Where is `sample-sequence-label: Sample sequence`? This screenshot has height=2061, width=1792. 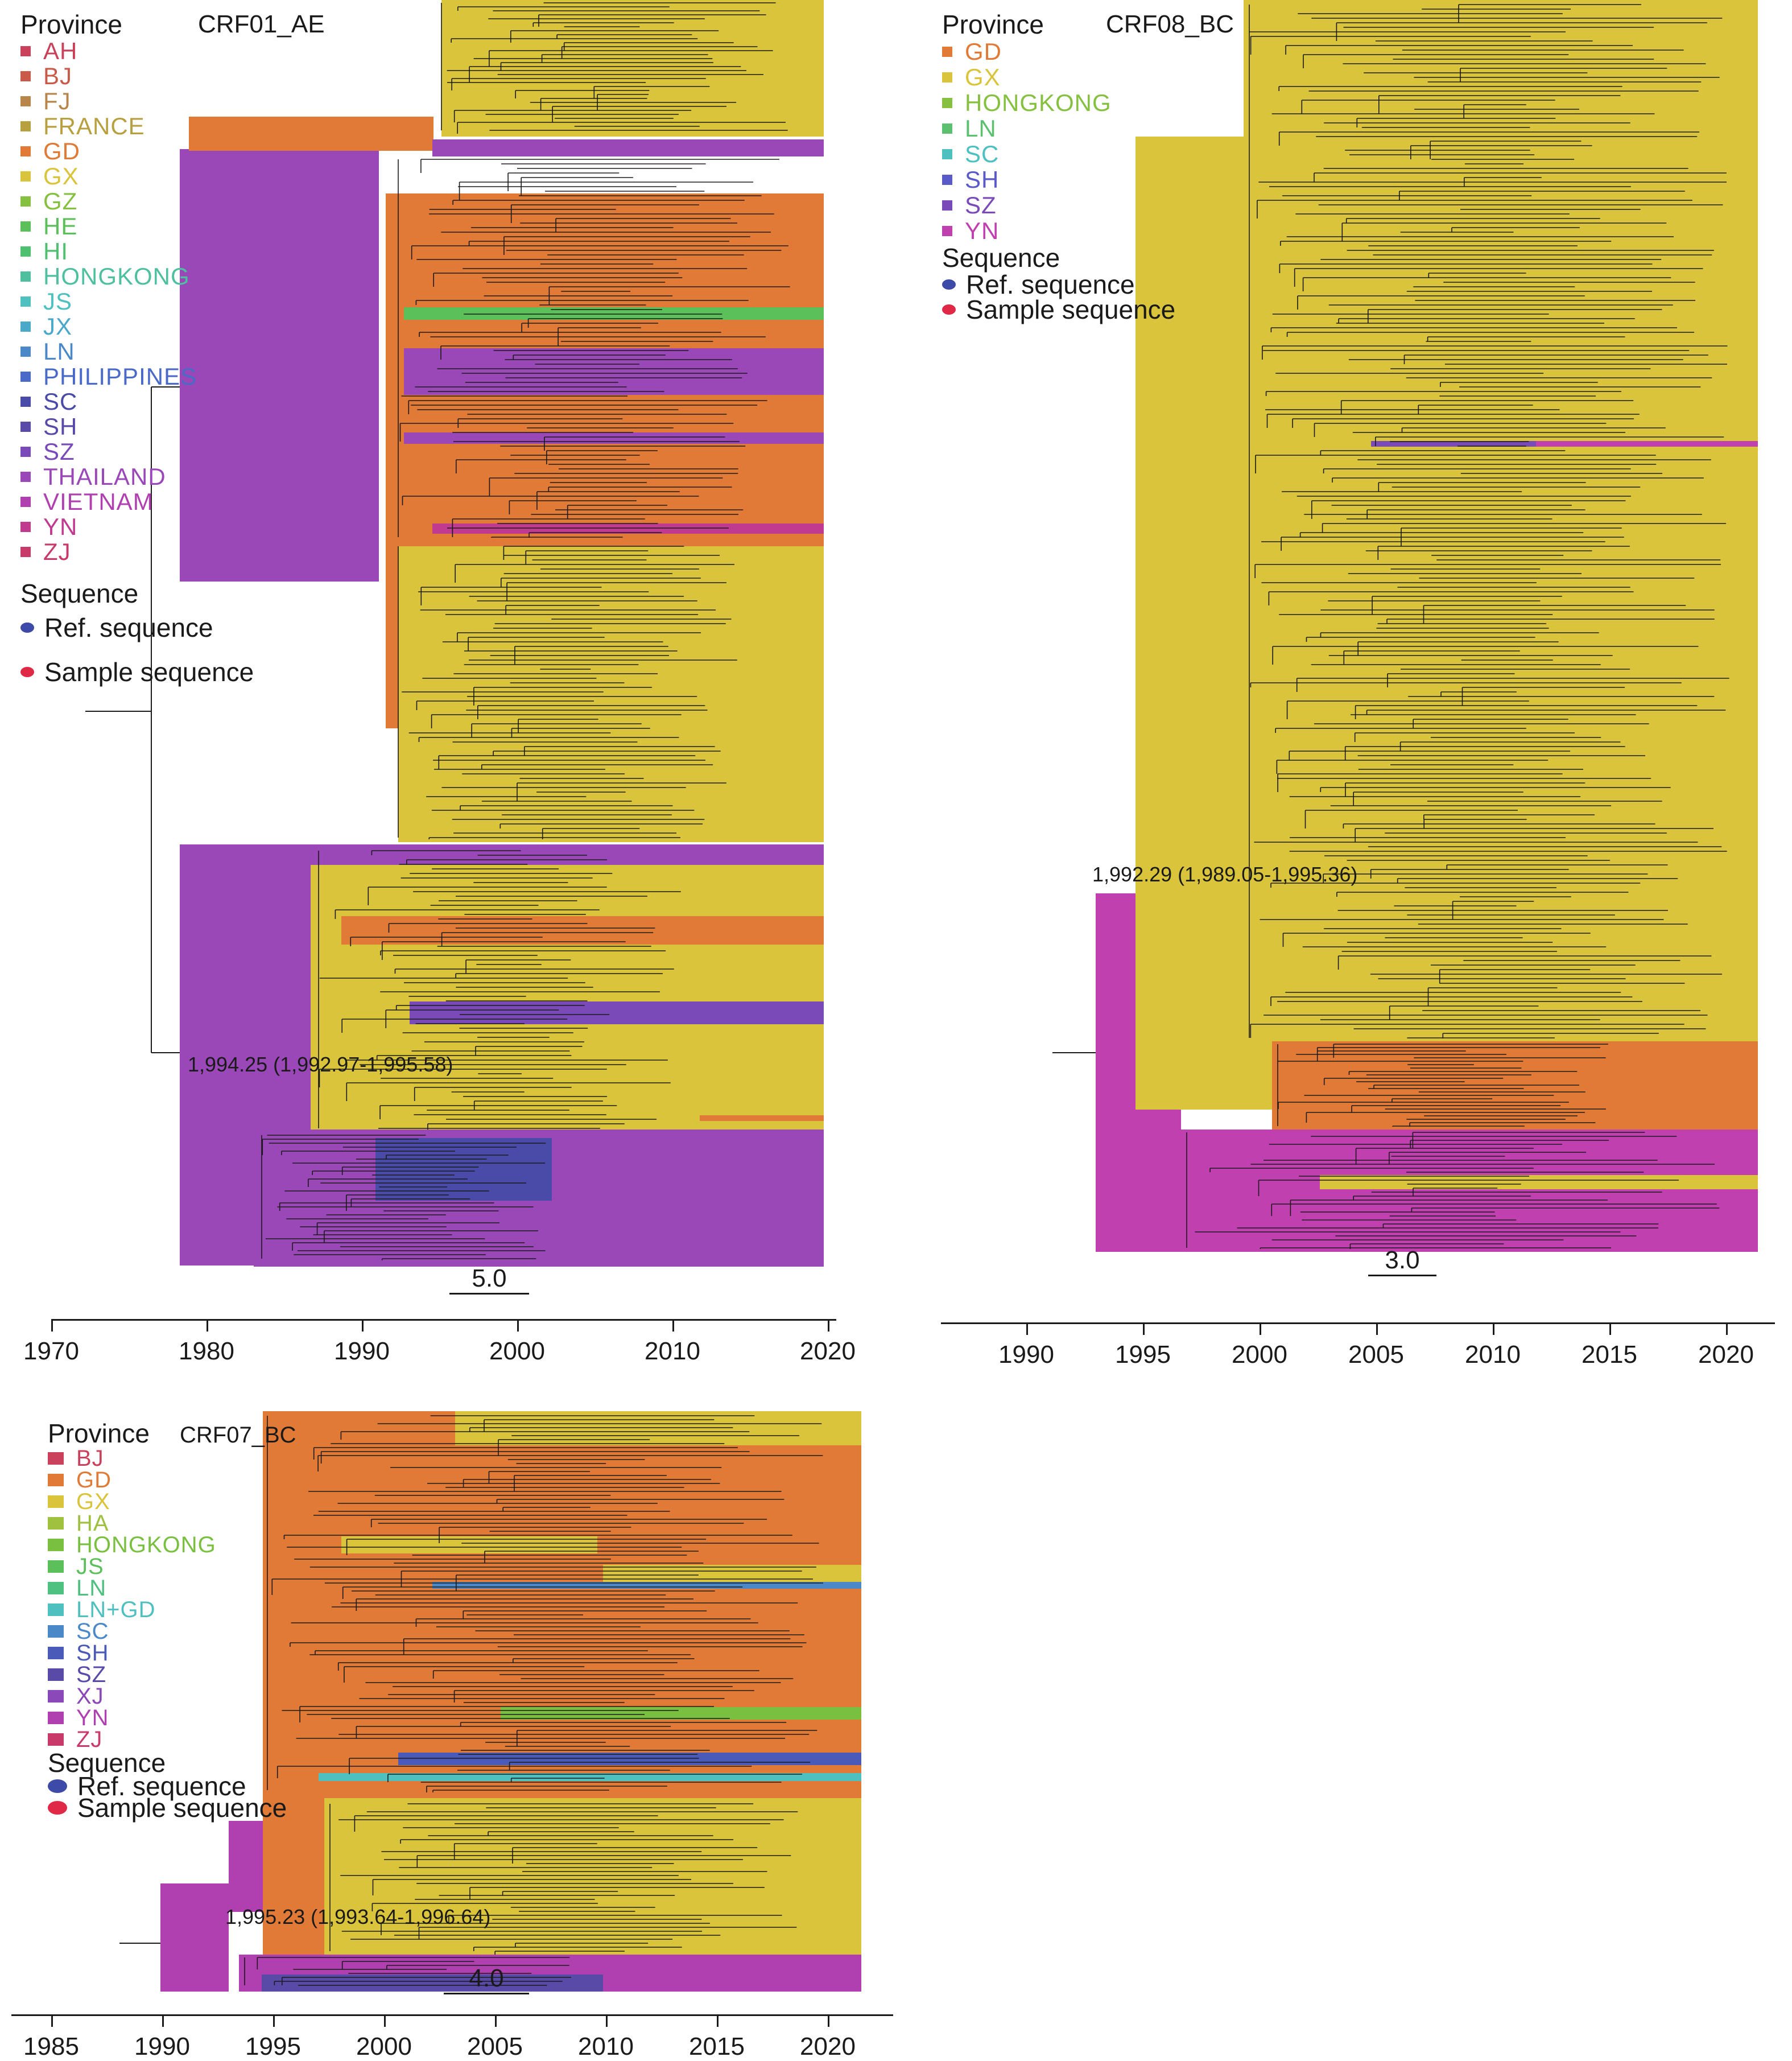
sample-sequence-label: Sample sequence is located at coordinates (1071, 309).